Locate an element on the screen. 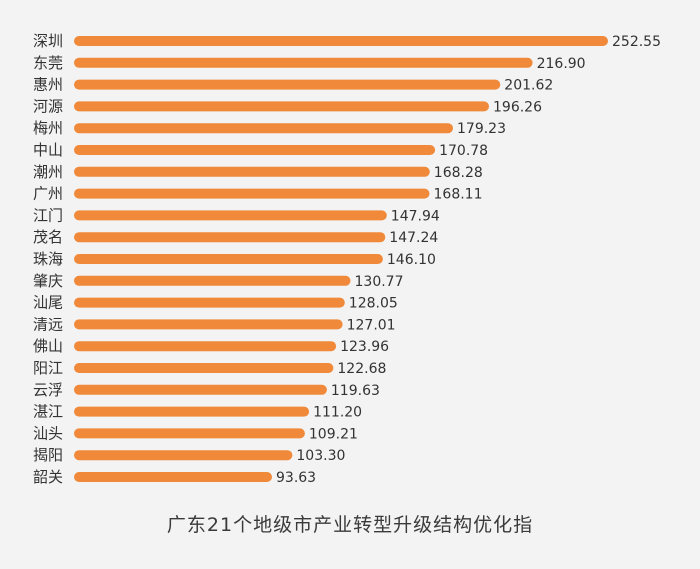 The height and width of the screenshot is (569, 700). category-label: 汕头 is located at coordinates (48, 433).